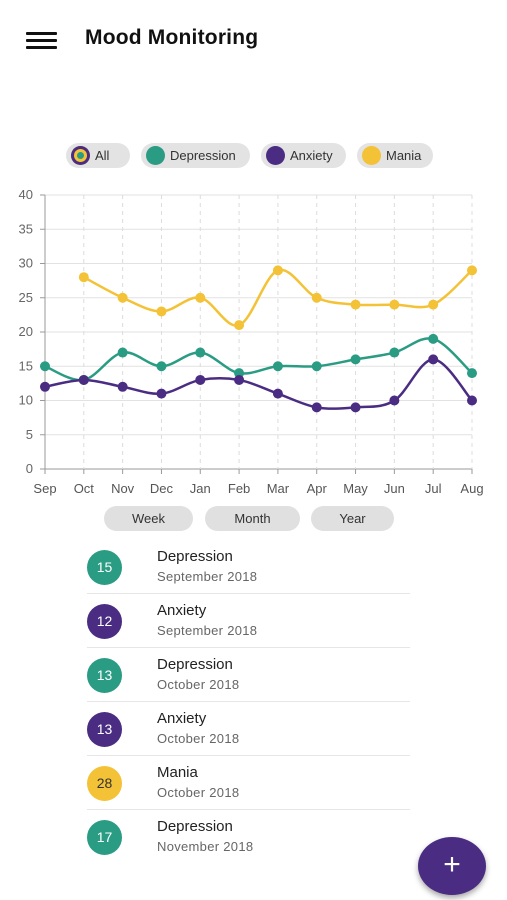  Describe the element at coordinates (248, 621) in the screenshot. I see `mood-entry: 12 Anxiety September 2018` at that location.